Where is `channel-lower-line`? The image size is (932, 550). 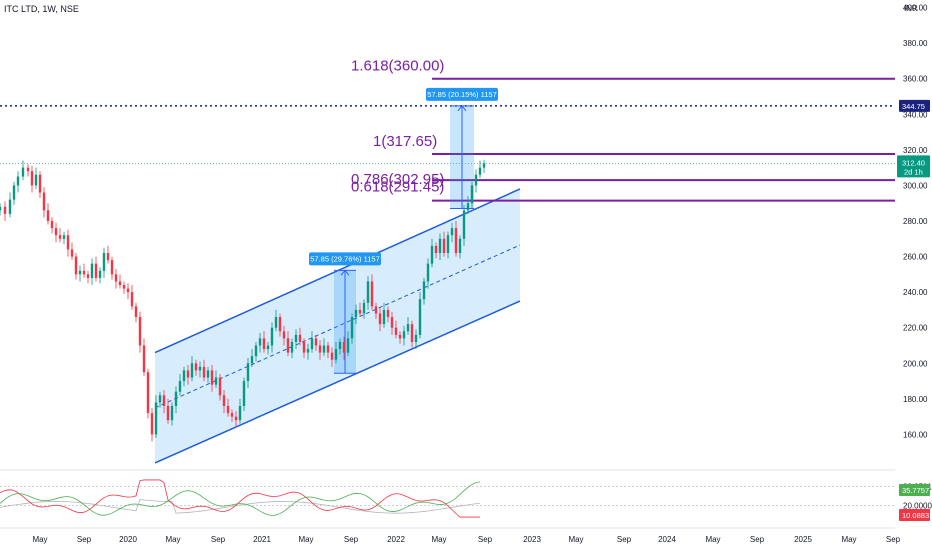 channel-lower-line is located at coordinates (337, 382).